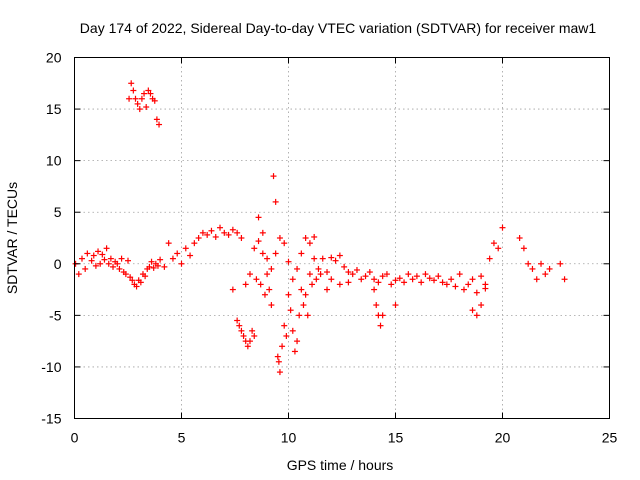 The image size is (640, 480). Describe the element at coordinates (51, 367) in the screenshot. I see `y-tick-label: -10` at that location.